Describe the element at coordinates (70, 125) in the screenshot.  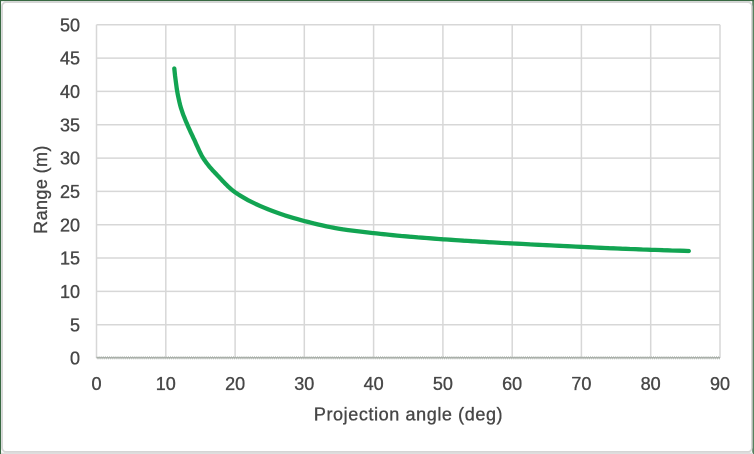
I see `svg-text: 35` at that location.